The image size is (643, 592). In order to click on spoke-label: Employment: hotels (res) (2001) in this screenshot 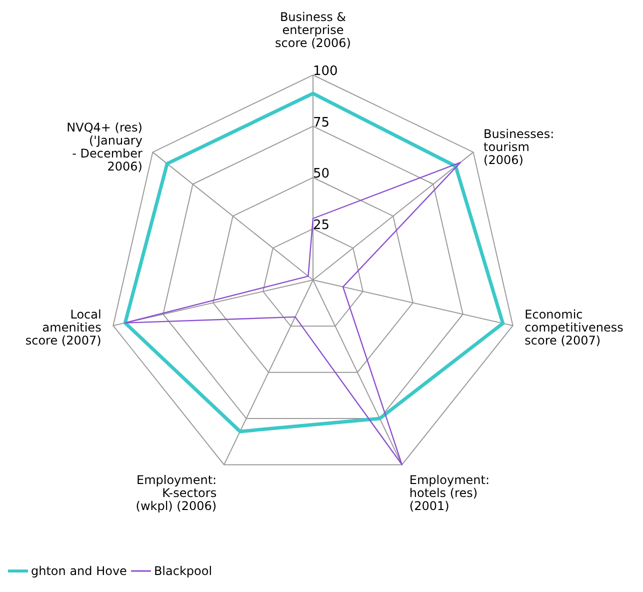, I will do `click(449, 492)`.